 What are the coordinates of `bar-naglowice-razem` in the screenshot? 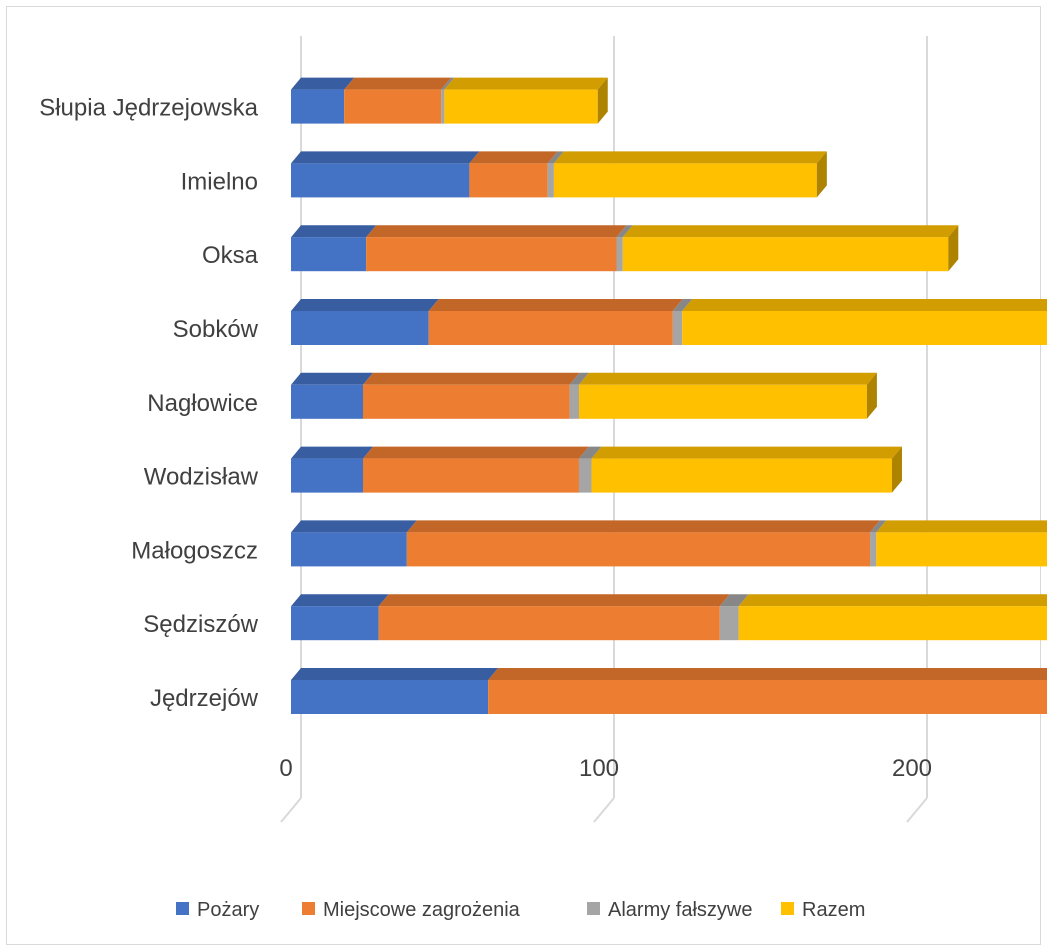 It's located at (727, 395).